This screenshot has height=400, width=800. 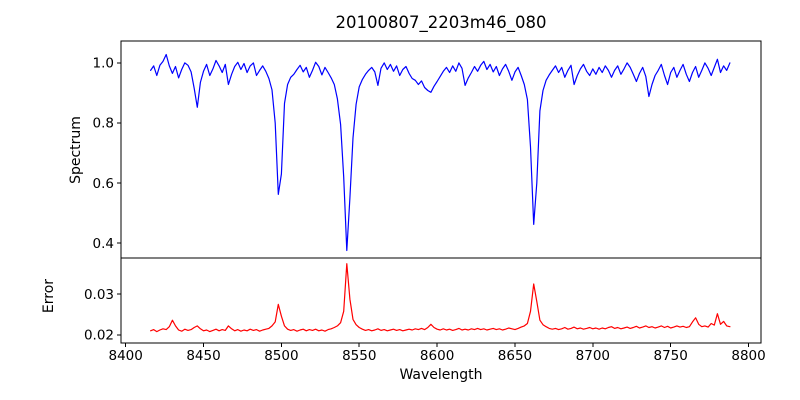 I want to click on x-tick-label: 8400, so click(x=125, y=356).